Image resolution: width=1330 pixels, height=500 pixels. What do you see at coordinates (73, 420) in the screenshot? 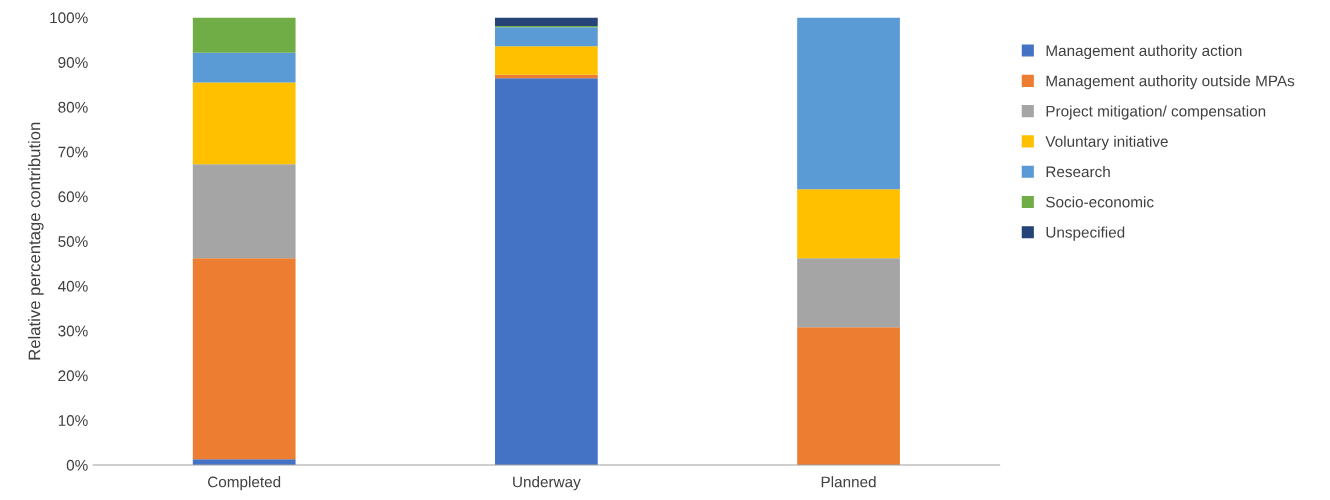
I see `y-tick-label: 10%` at bounding box center [73, 420].